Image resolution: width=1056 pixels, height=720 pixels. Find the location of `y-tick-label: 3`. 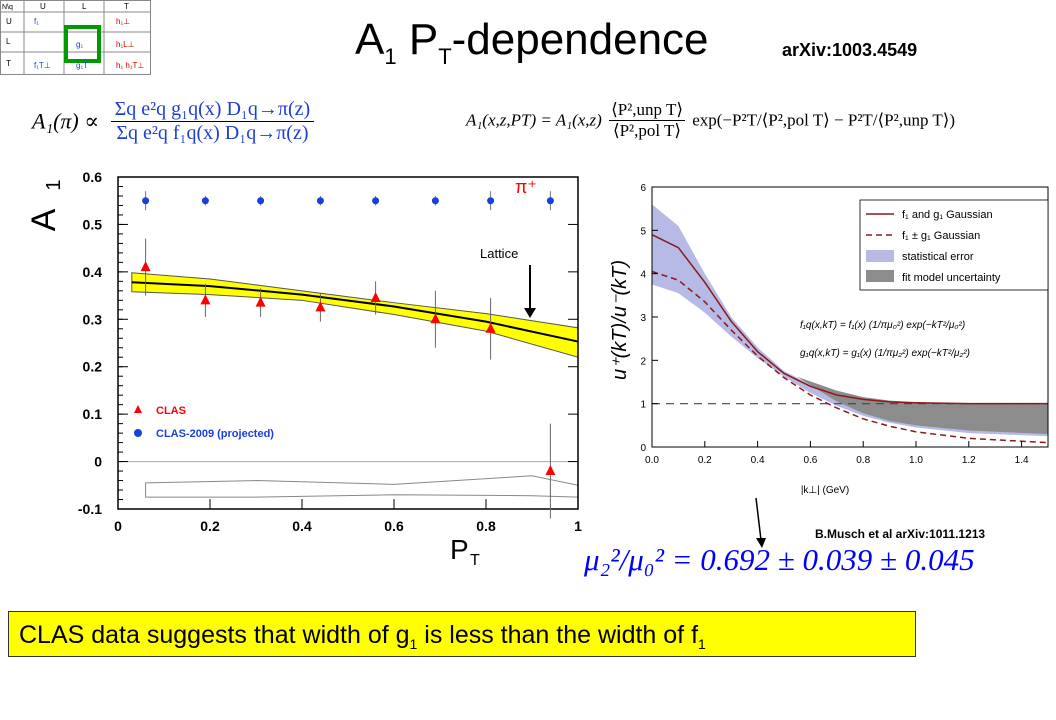

y-tick-label: 3 is located at coordinates (643, 318).